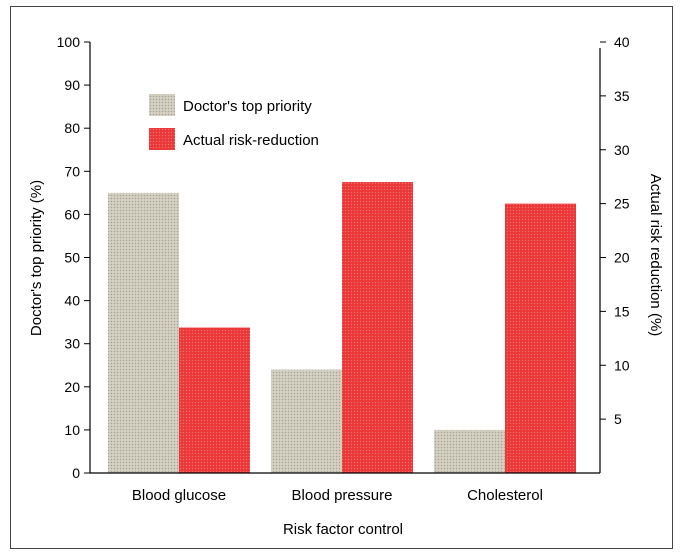 This screenshot has height=555, width=683. Describe the element at coordinates (505, 495) in the screenshot. I see `x-tick-label: Cholesterol` at that location.